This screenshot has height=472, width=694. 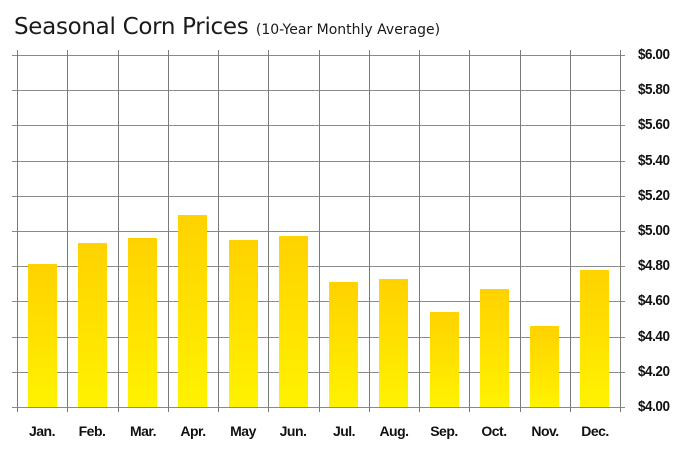 What do you see at coordinates (344, 431) in the screenshot?
I see `x-tick-label: Jul.` at bounding box center [344, 431].